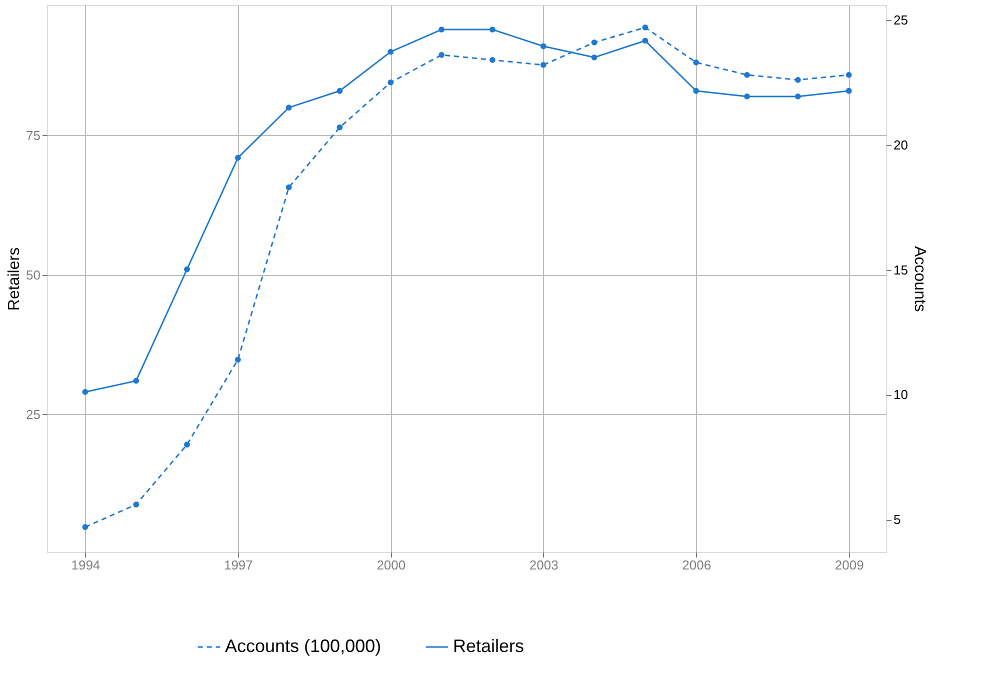  What do you see at coordinates (488, 646) in the screenshot?
I see `legend-label: Retailers` at bounding box center [488, 646].